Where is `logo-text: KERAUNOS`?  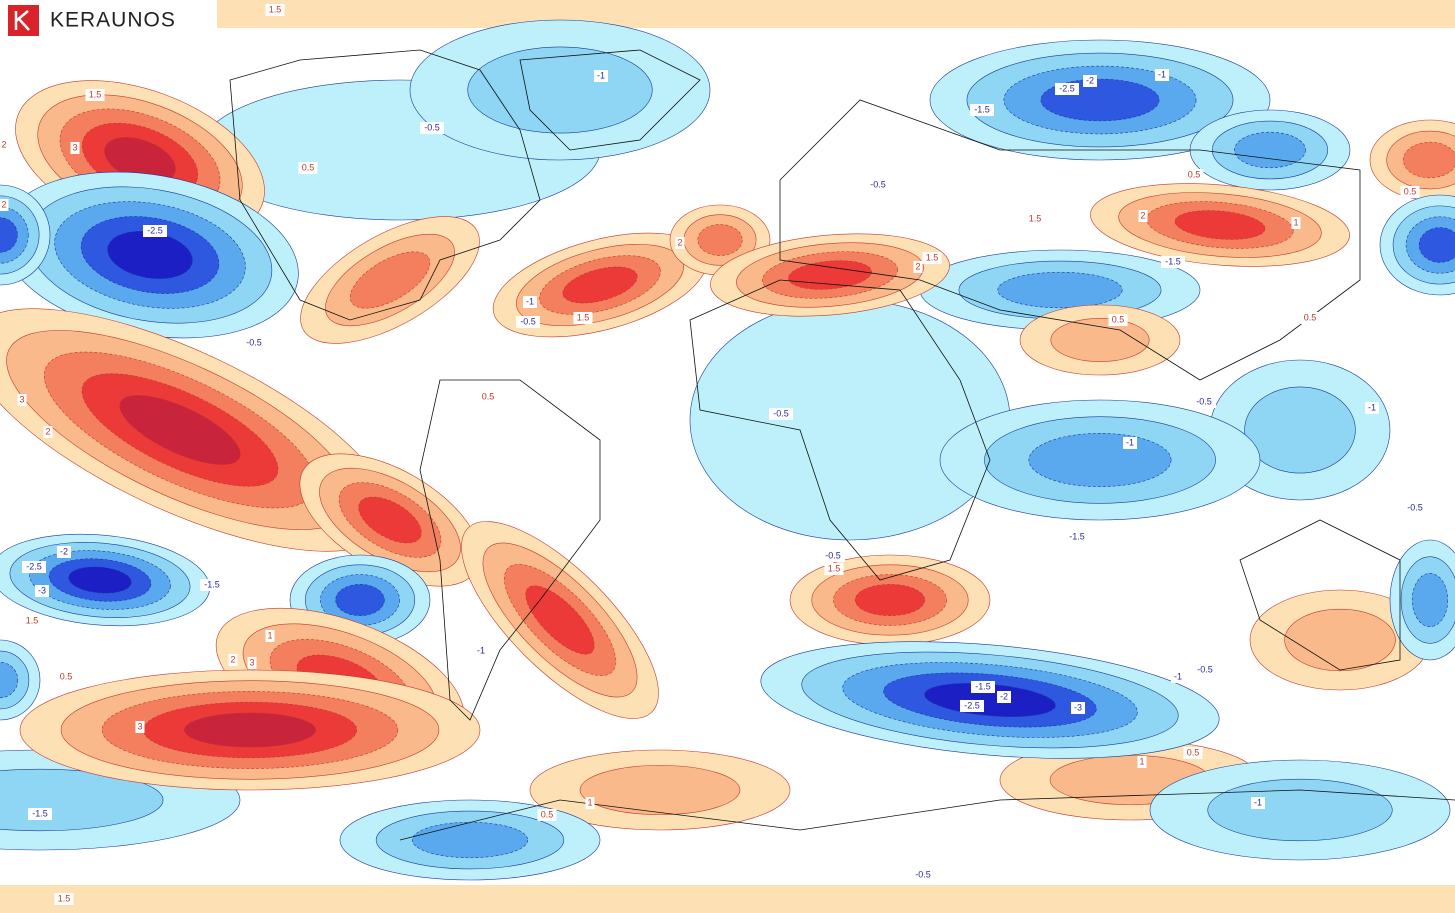
logo-text: KERAUNOS is located at coordinates (113, 20).